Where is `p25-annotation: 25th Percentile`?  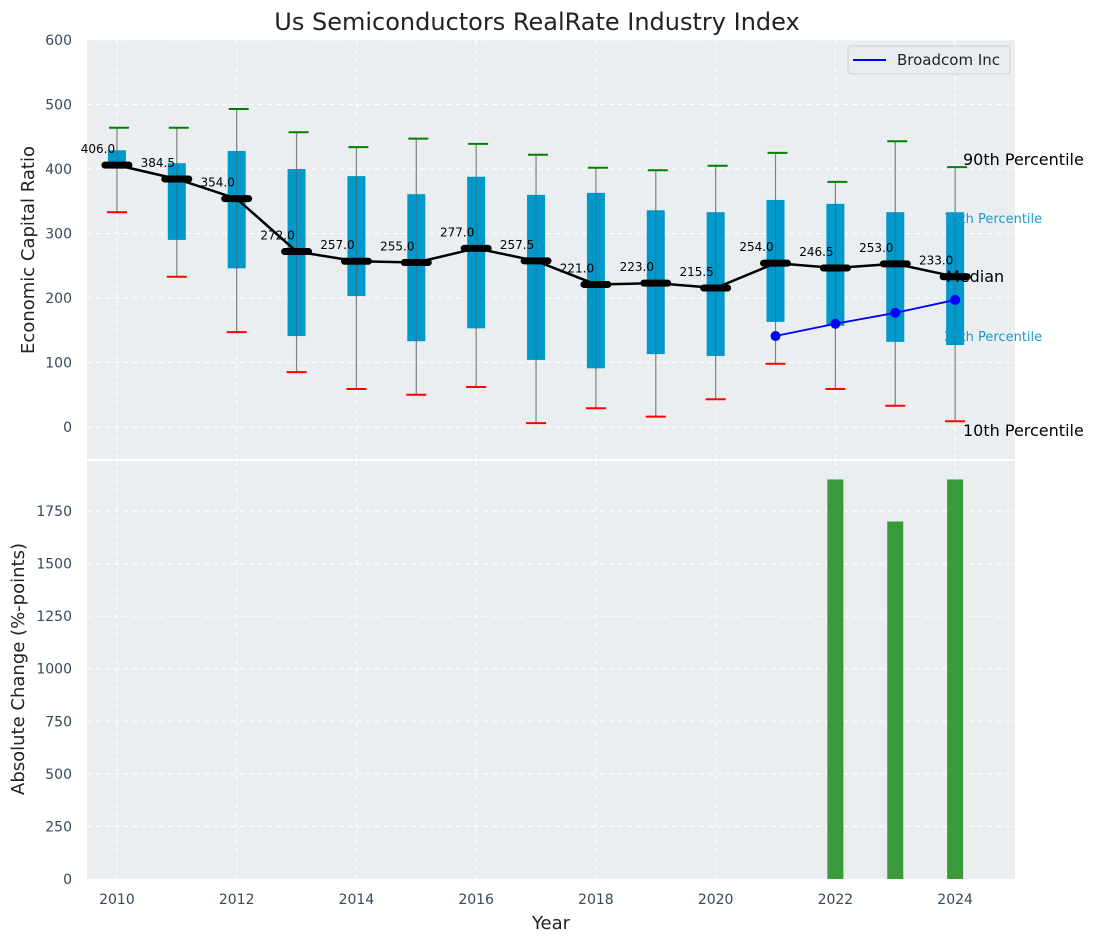 p25-annotation: 25th Percentile is located at coordinates (993, 337).